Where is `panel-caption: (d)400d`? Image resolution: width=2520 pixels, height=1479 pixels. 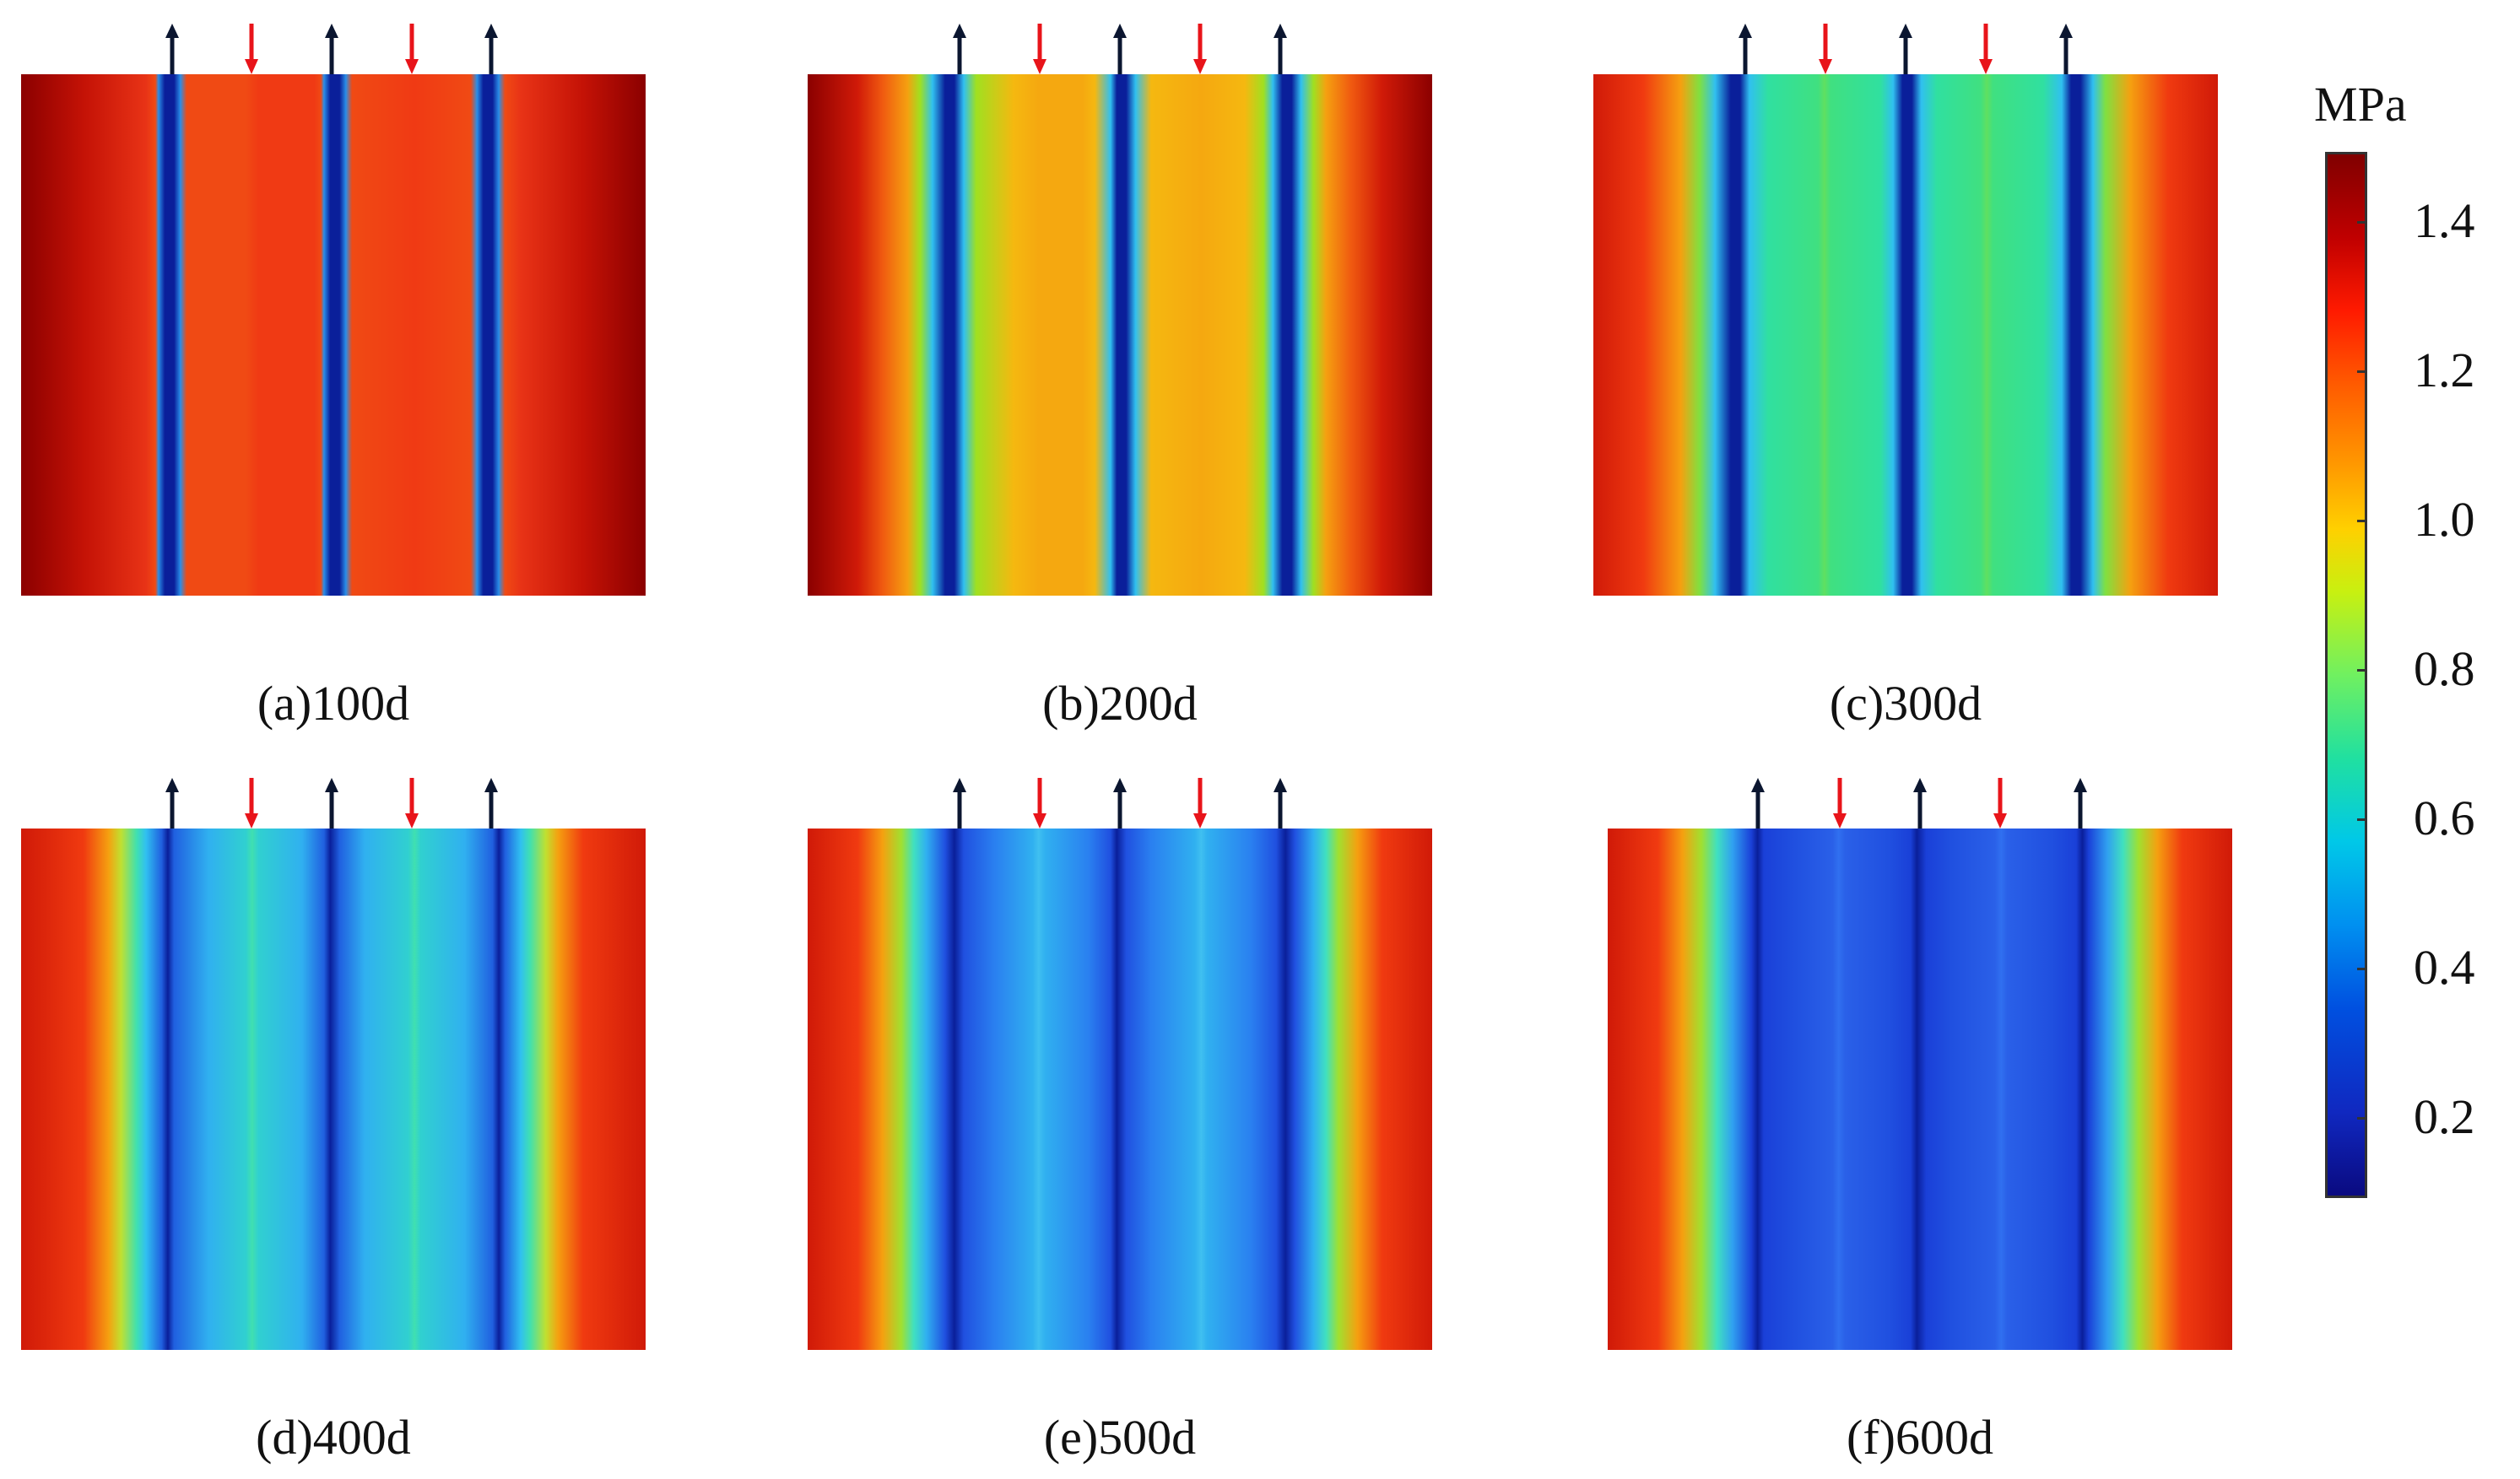
panel-caption: (d)400d is located at coordinates (333, 1437).